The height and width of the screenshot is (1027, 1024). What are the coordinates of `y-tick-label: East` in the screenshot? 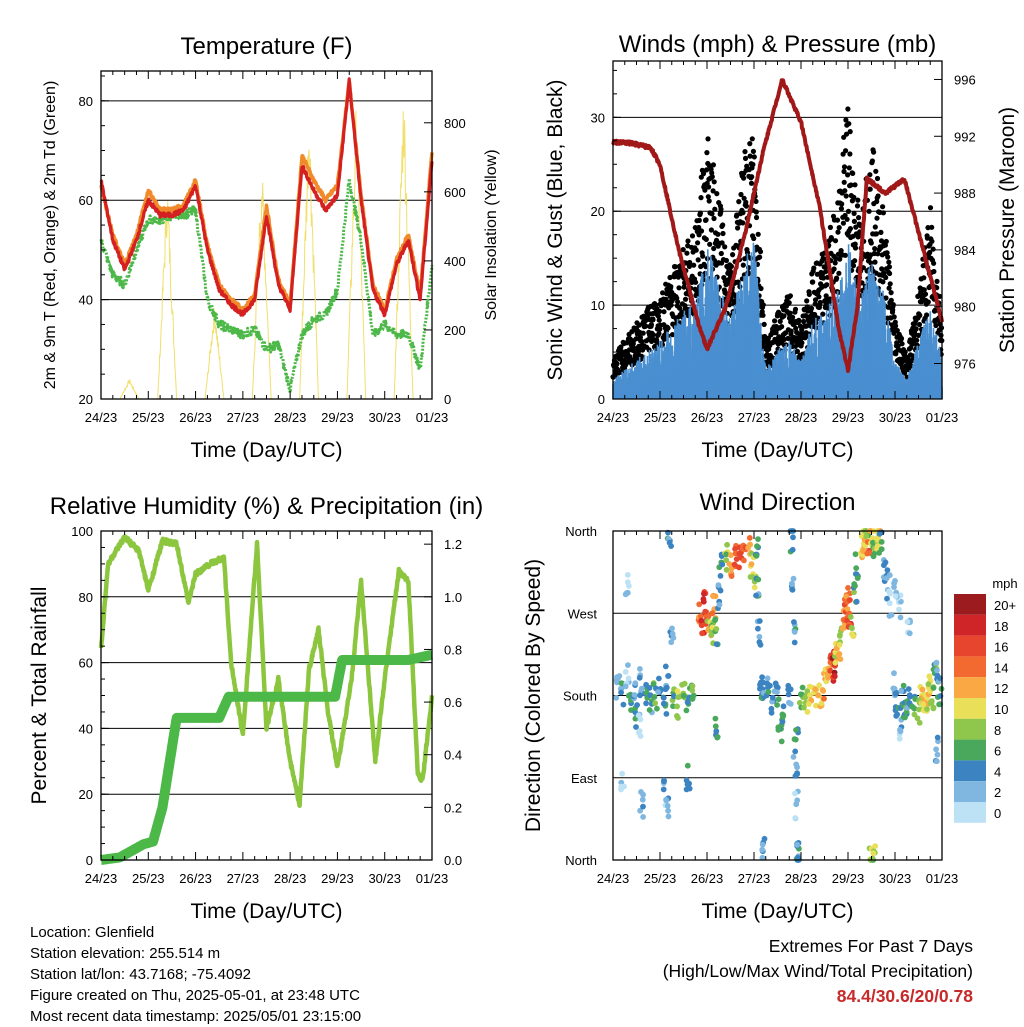 It's located at (584, 778).